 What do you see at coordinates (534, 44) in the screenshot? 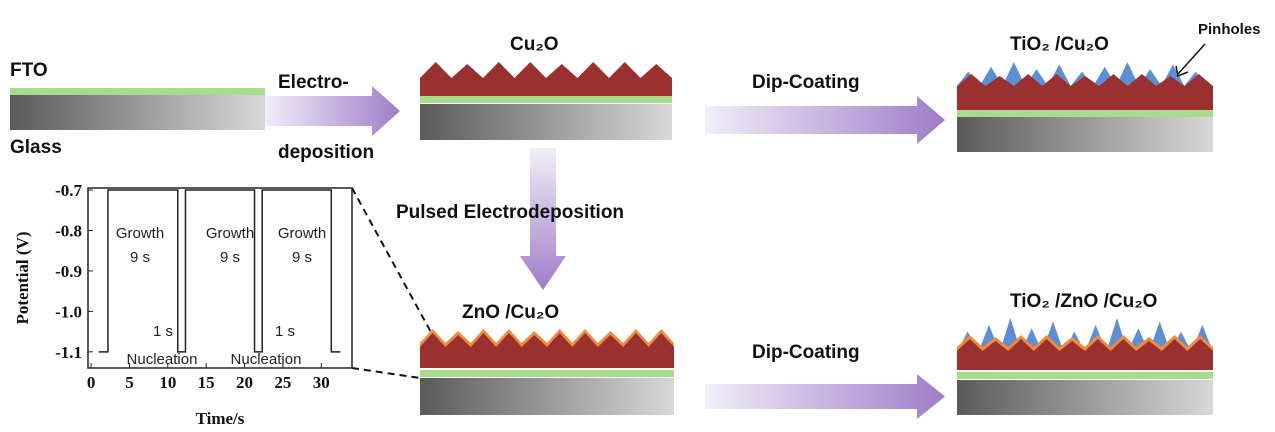
I see `layer-label: Cu₂O` at bounding box center [534, 44].